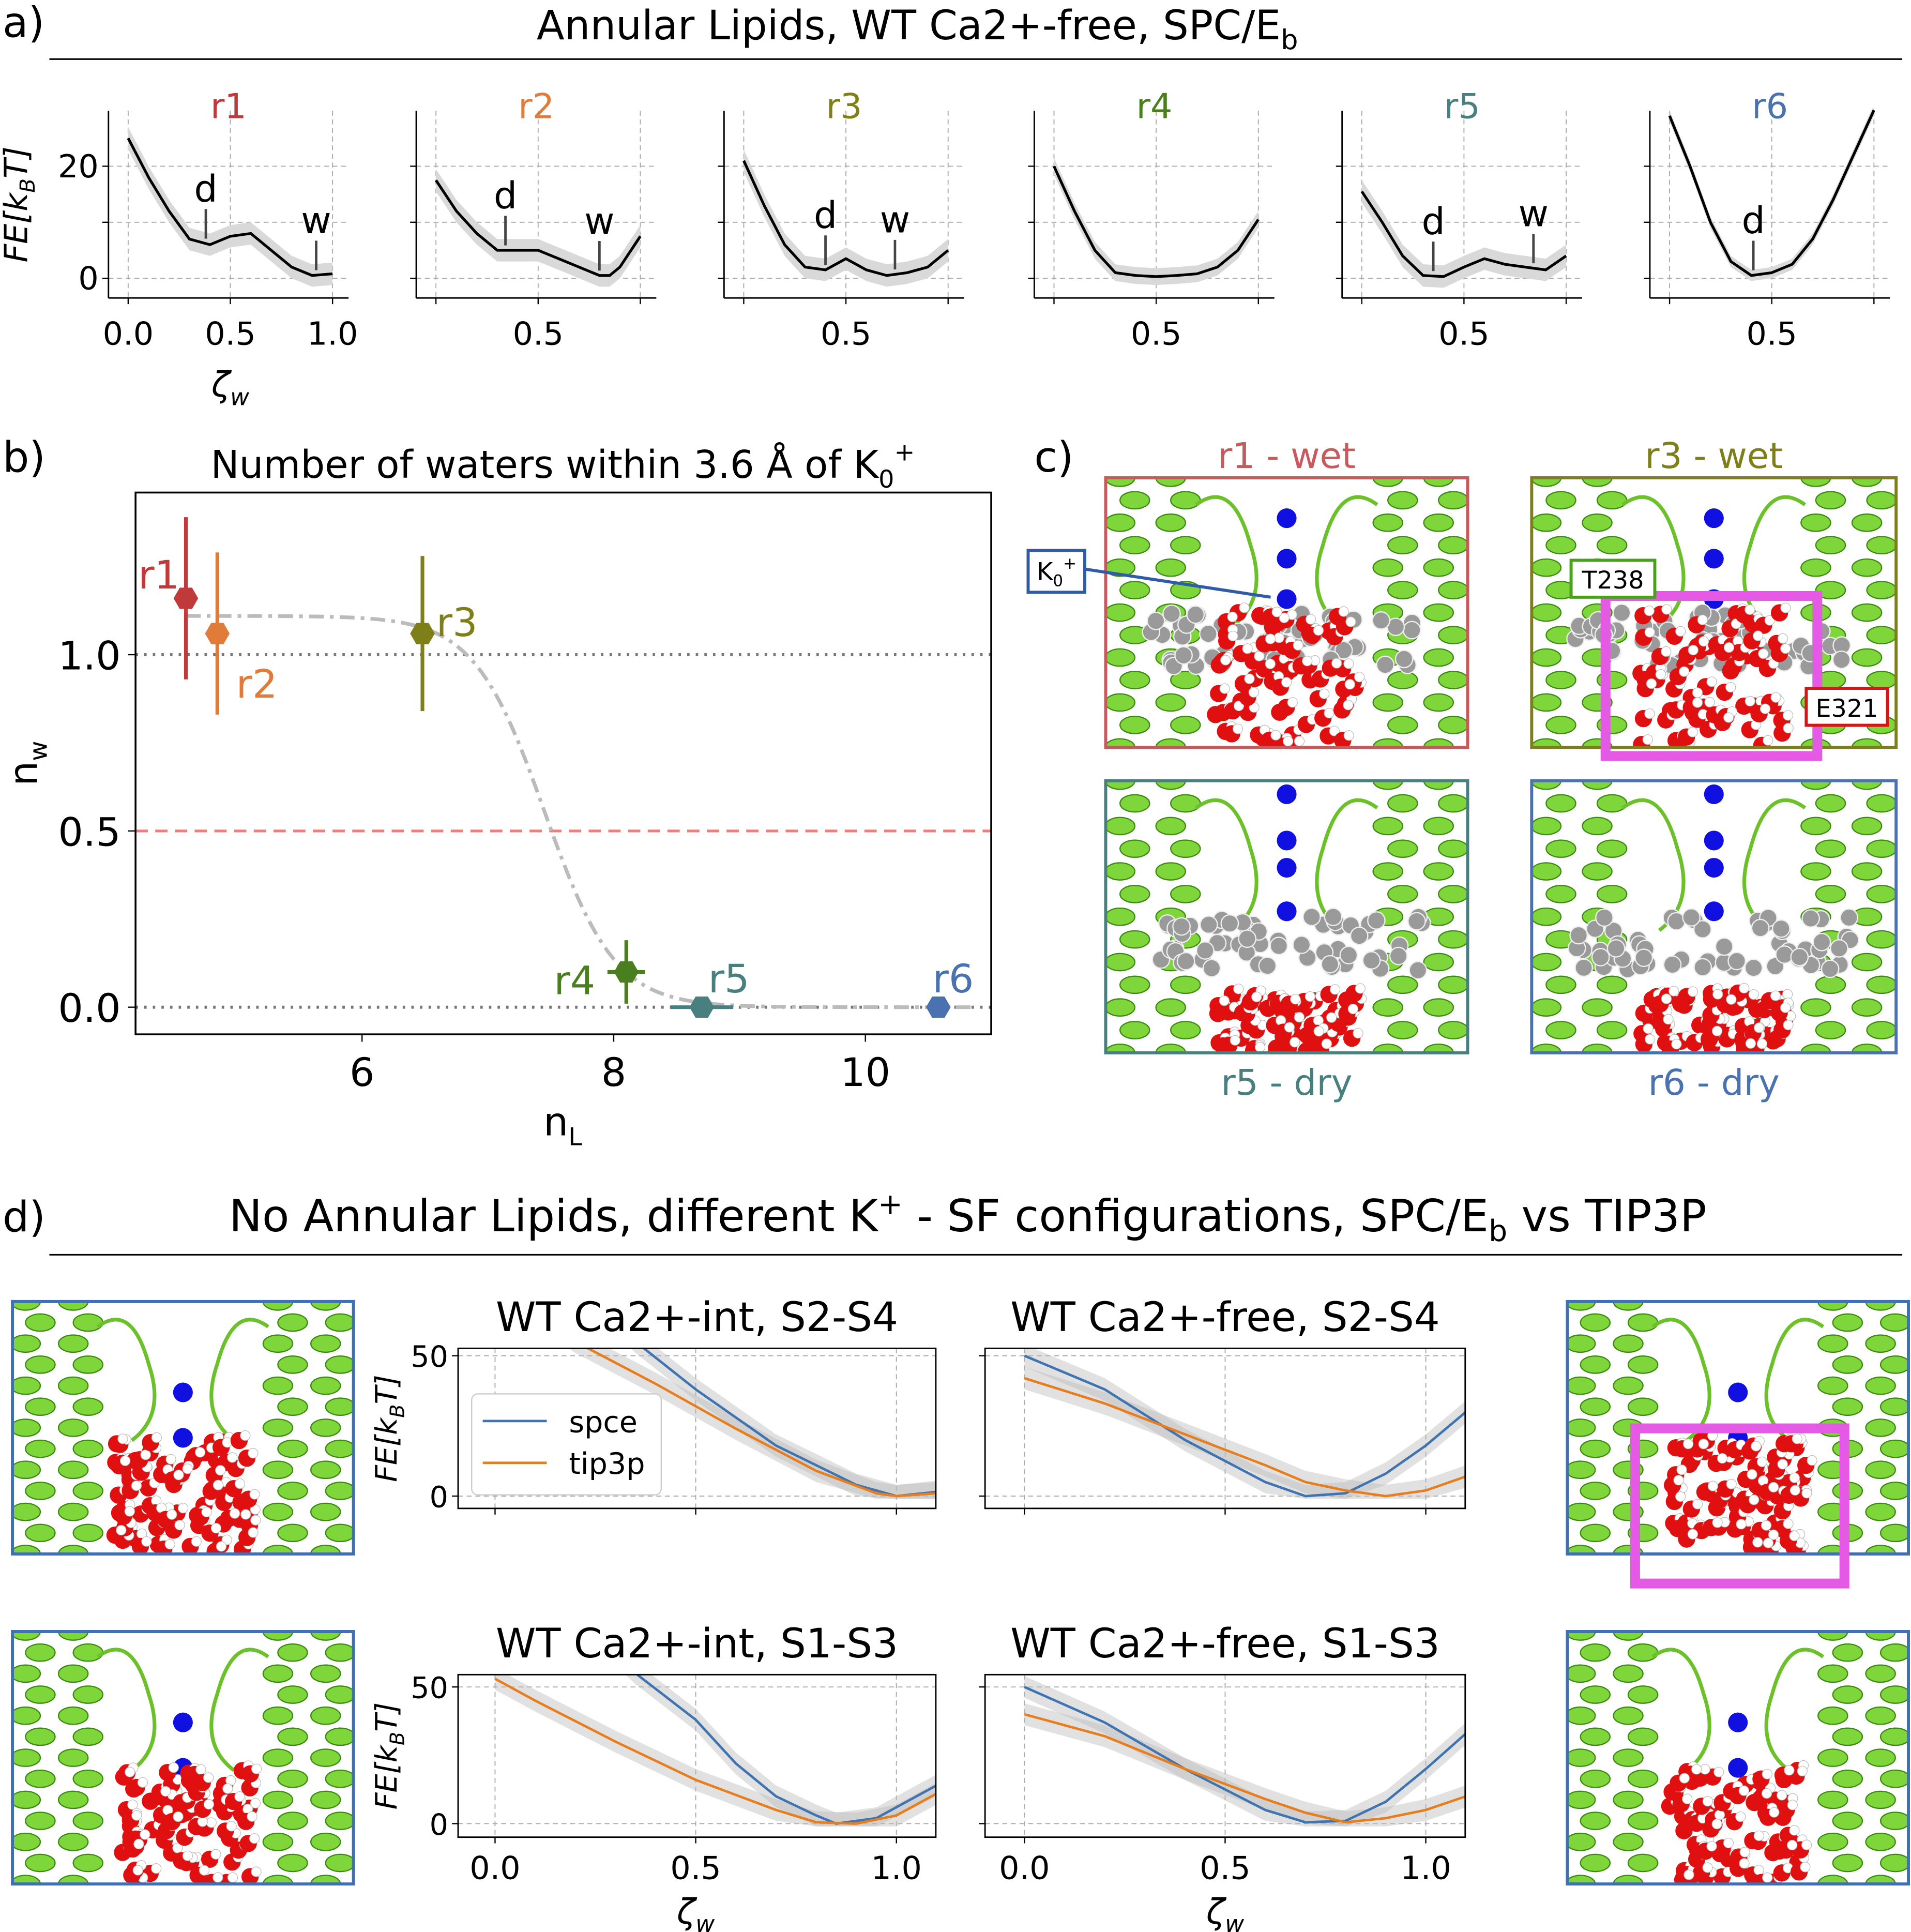 The width and height of the screenshot is (1911, 1932). I want to click on series-line-tip3p, so click(715, 1751).